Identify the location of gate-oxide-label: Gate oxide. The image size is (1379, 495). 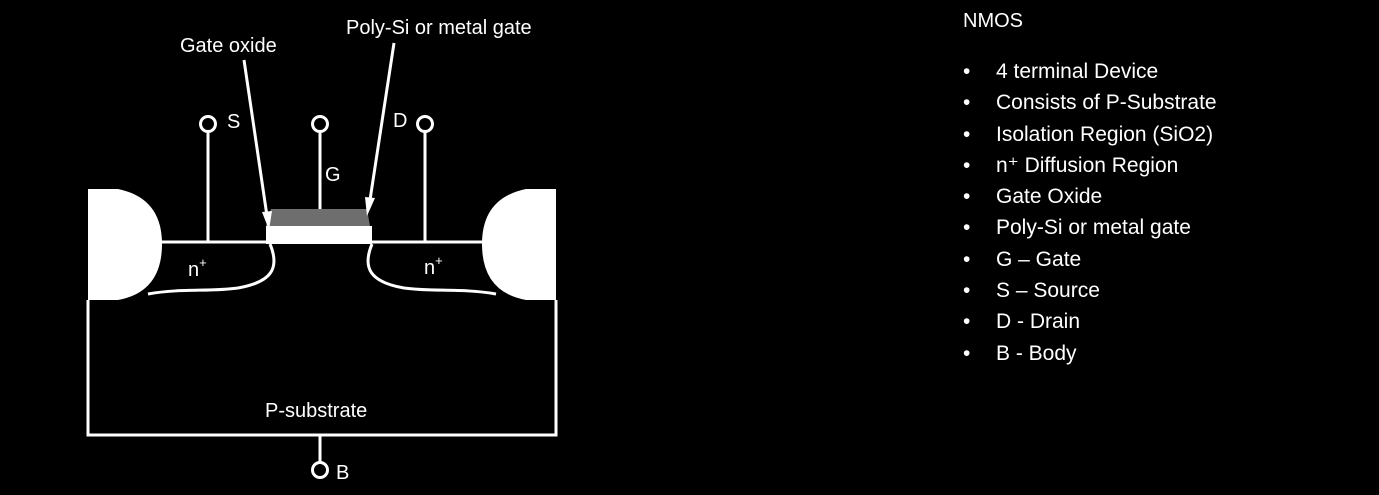
(228, 46).